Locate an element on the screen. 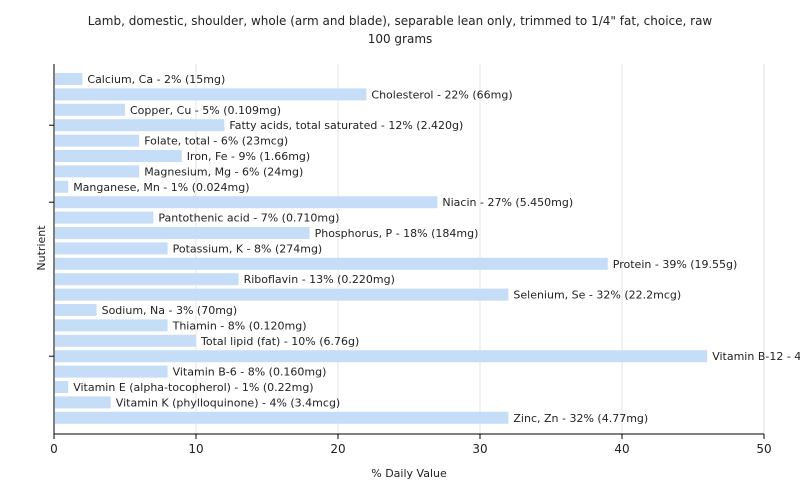 This screenshot has height=500, width=800. bar-label: Selenium, Se - 32% (22.2mcg) is located at coordinates (597, 295).